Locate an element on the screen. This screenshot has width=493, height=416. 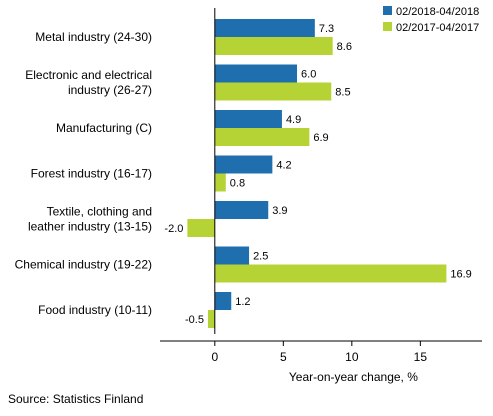
data-label-manufacturing-c-series-1: 4.9 is located at coordinates (293, 120).